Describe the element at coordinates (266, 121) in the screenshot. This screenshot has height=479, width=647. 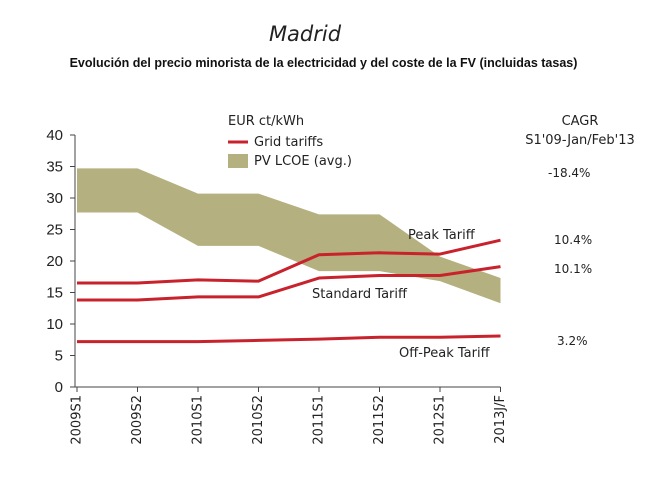
I see `unit-label: EUR ct/kWh` at that location.